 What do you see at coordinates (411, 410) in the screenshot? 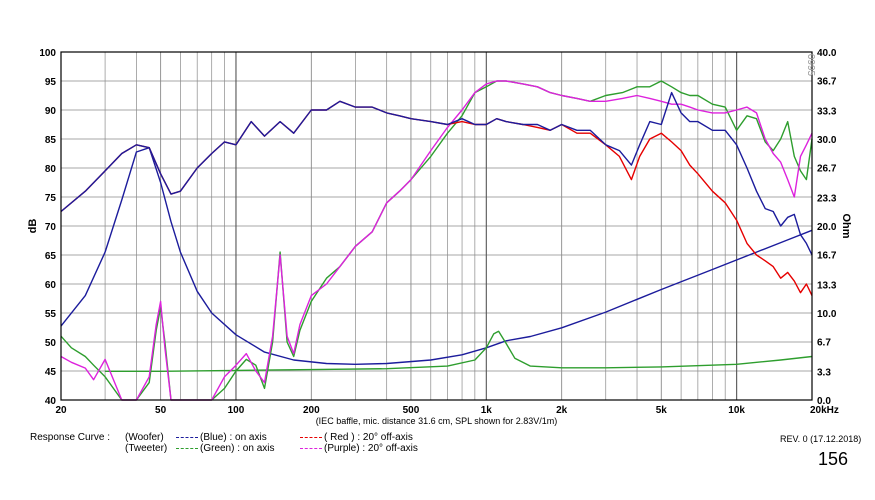
I see `x-tick-label: 500` at bounding box center [411, 410].